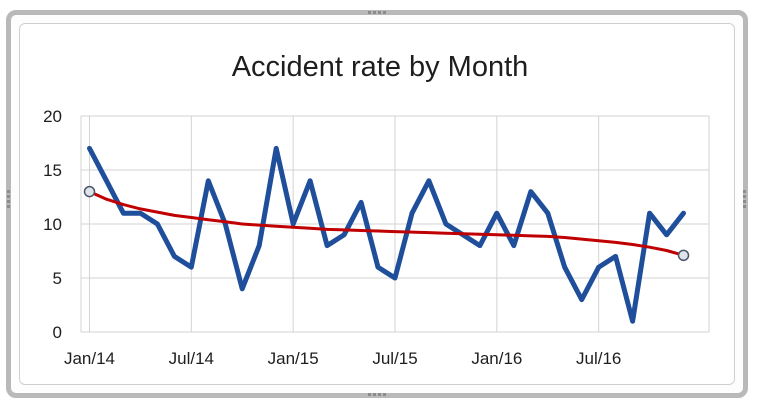 Image resolution: width=760 pixels, height=409 pixels. Describe the element at coordinates (52, 170) in the screenshot. I see `y-tick-label: 15` at that location.